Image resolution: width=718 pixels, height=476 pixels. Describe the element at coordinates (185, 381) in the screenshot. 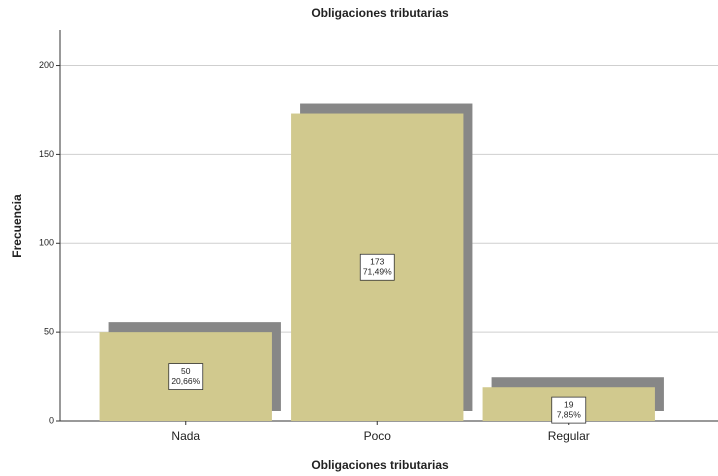

I see `data-label: 20,66%` at that location.